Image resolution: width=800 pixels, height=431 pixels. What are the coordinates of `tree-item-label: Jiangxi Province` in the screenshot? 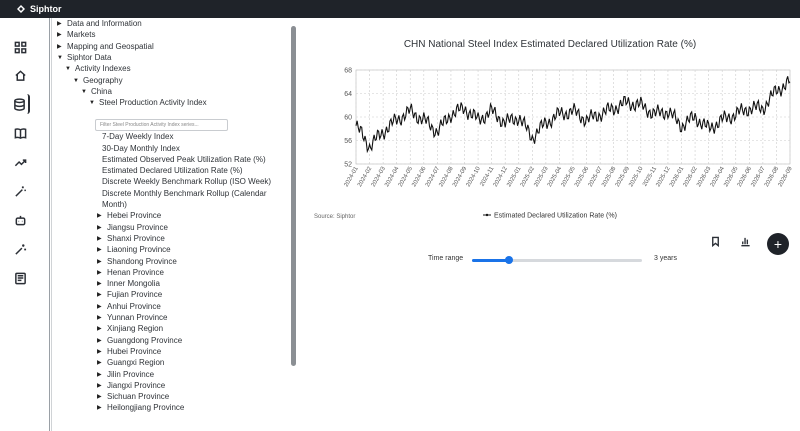 It's located at (136, 385).